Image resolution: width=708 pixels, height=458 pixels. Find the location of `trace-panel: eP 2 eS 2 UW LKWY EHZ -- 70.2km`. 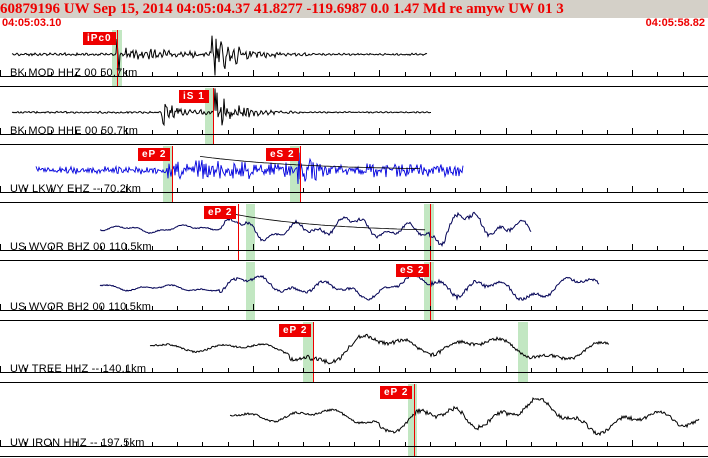

trace-panel: eP 2 eS 2 UW LKWY EHZ -- 70.2km is located at coordinates (354, 175).